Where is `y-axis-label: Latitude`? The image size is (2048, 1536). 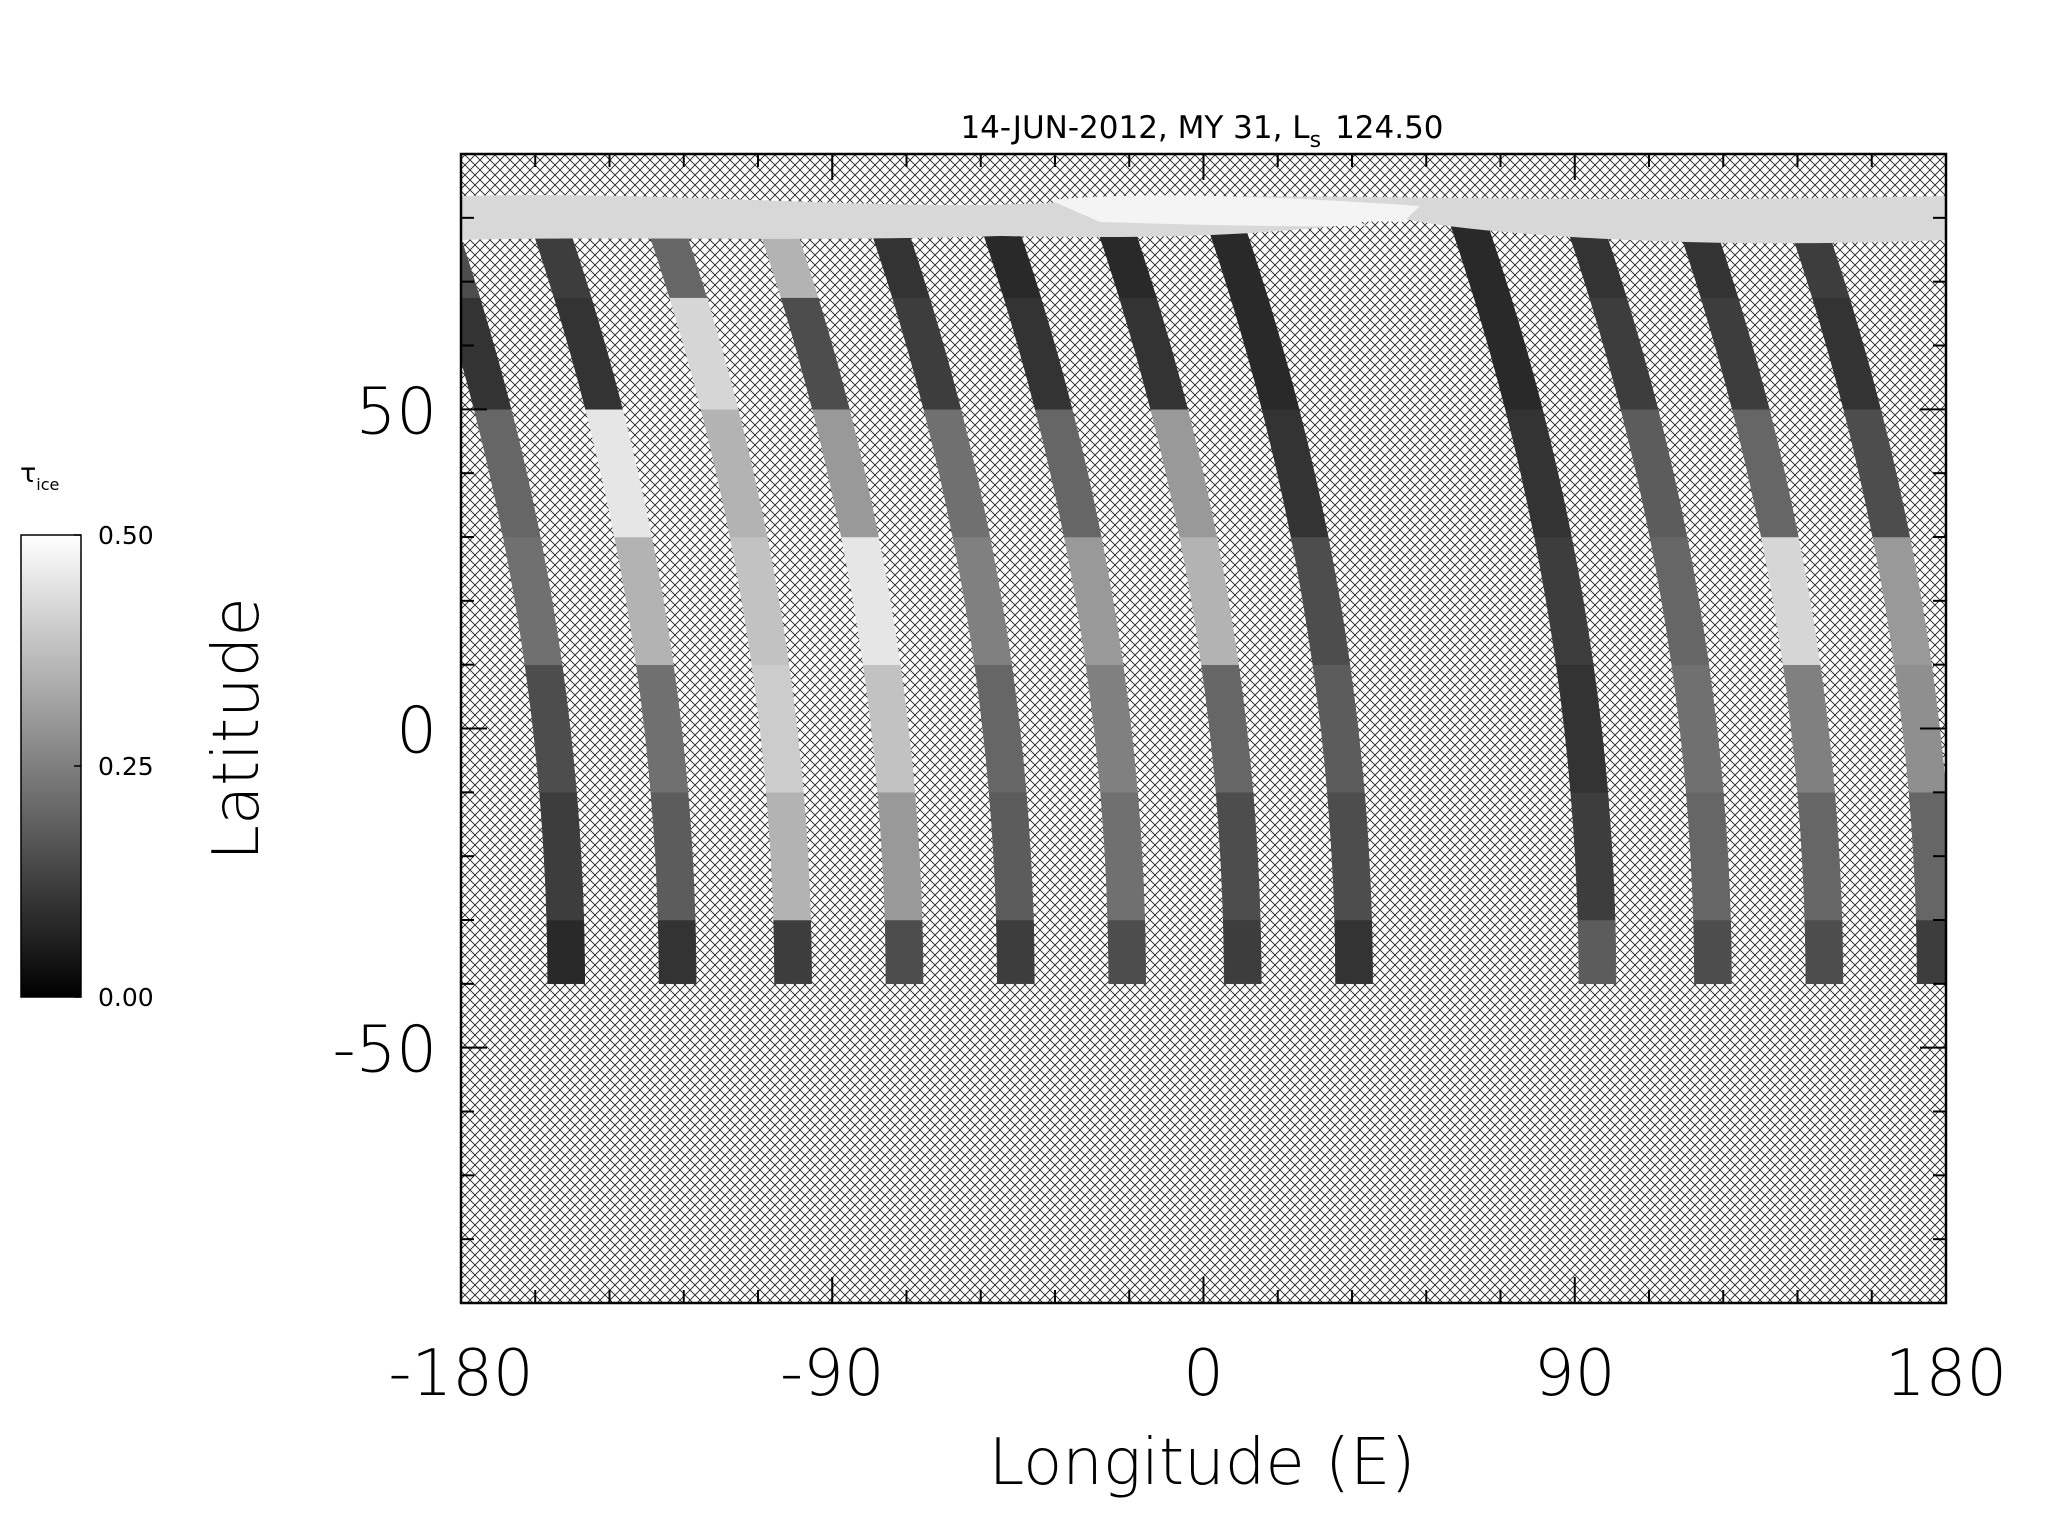 y-axis-label: Latitude is located at coordinates (237, 728).